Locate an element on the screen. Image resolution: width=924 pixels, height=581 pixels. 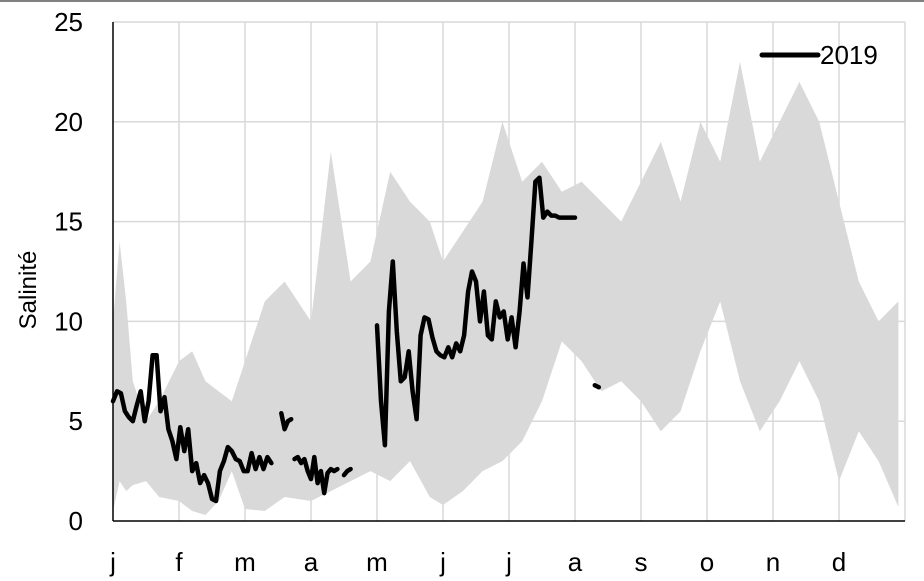
y-tick-label-0: 0 is located at coordinates (76, 521).